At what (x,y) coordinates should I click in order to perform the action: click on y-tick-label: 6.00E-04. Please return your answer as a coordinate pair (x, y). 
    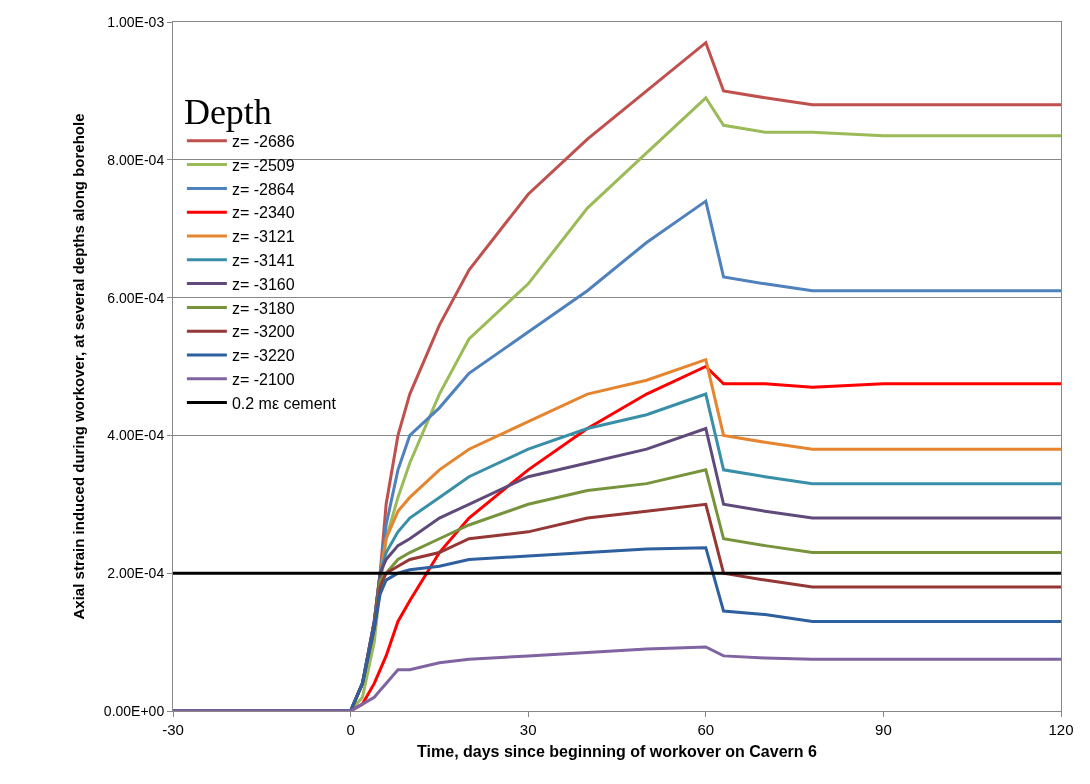
    Looking at the image, I should click on (136, 297).